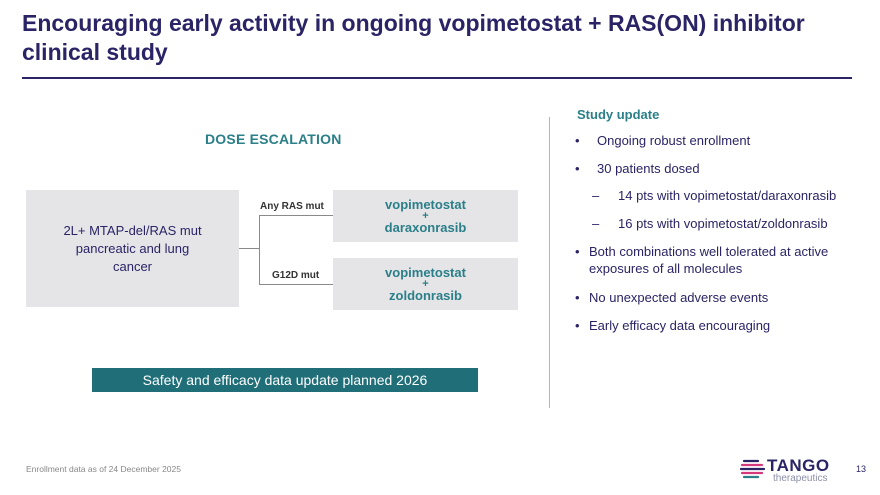  Describe the element at coordinates (861, 469) in the screenshot. I see `page-number: 13` at that location.